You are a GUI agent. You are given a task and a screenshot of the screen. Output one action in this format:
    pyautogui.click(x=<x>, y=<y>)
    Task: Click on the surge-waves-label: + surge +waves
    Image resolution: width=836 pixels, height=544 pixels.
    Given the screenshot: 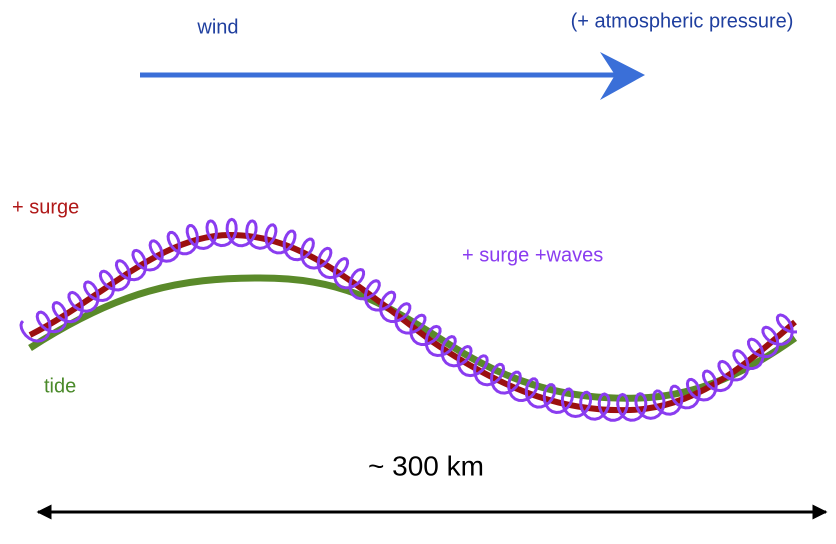 What is the action you would take?
    pyautogui.click(x=532, y=255)
    